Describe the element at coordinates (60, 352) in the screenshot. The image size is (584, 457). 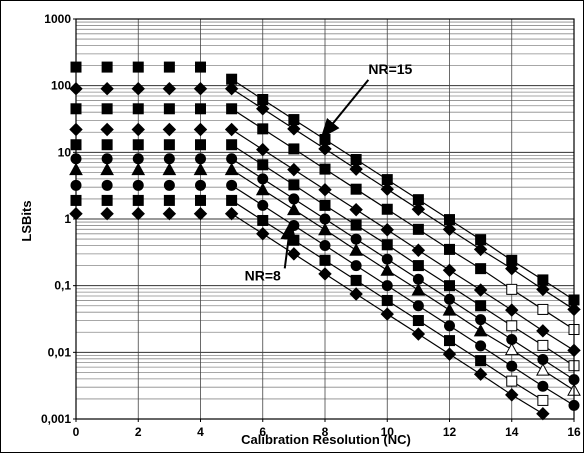
I see `y-tick-label: 0,01` at that location.